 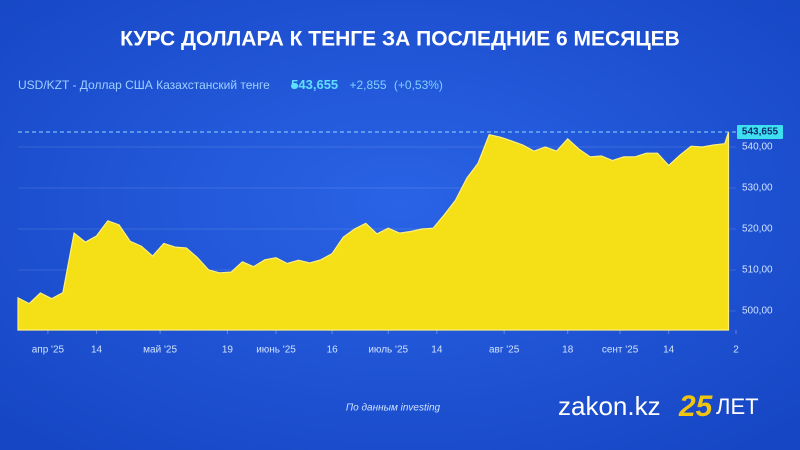 What do you see at coordinates (736, 350) in the screenshot?
I see `x-tick-label: 2` at bounding box center [736, 350].